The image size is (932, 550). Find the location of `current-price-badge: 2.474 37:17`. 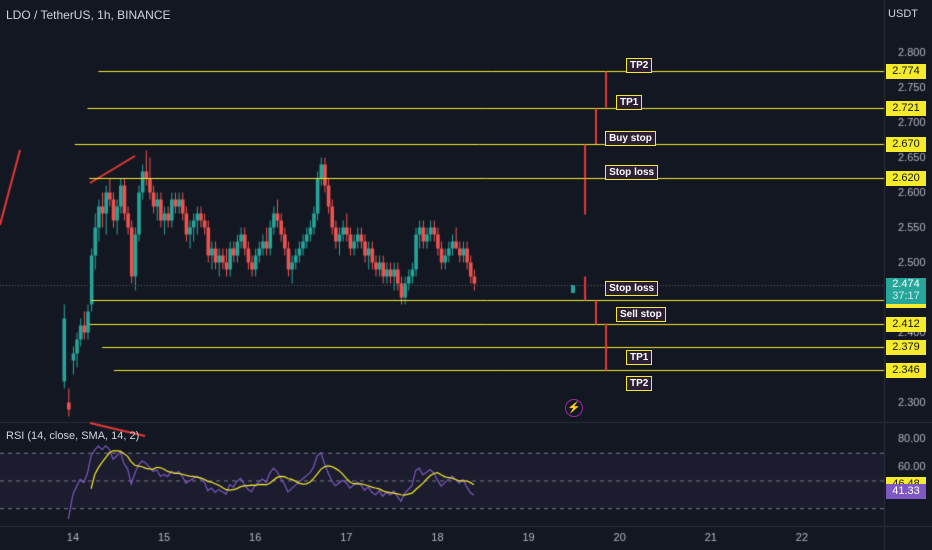

current-price-badge: 2.474 37:17 is located at coordinates (906, 291).